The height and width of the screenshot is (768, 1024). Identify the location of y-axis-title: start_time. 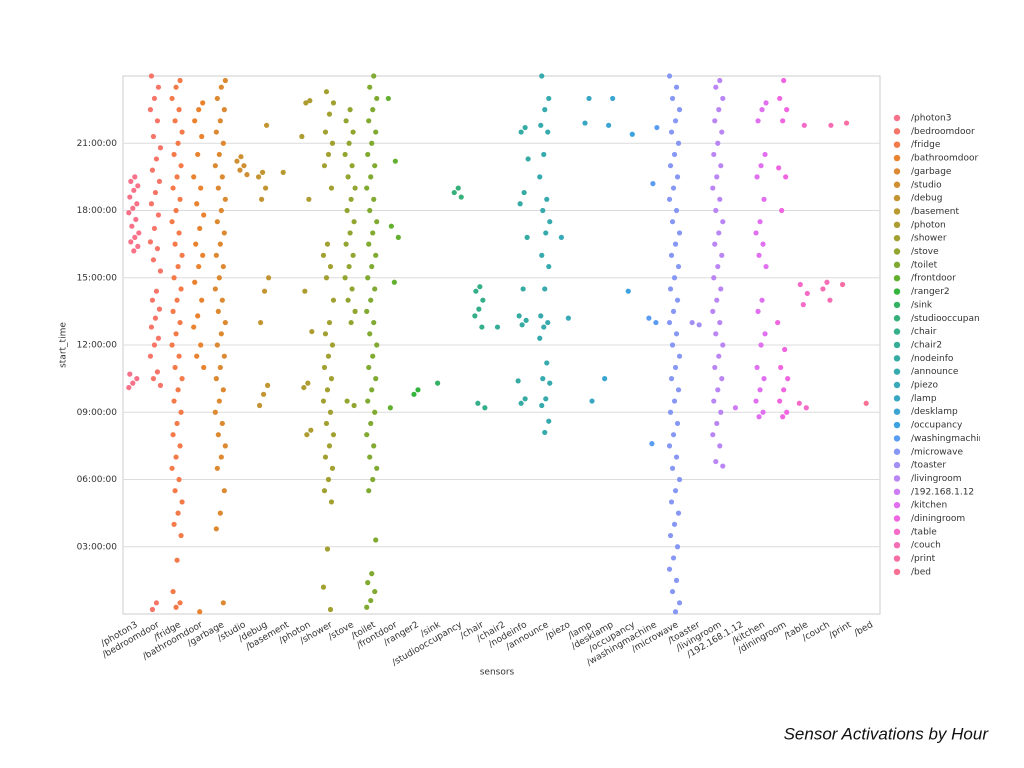
(64, 345).